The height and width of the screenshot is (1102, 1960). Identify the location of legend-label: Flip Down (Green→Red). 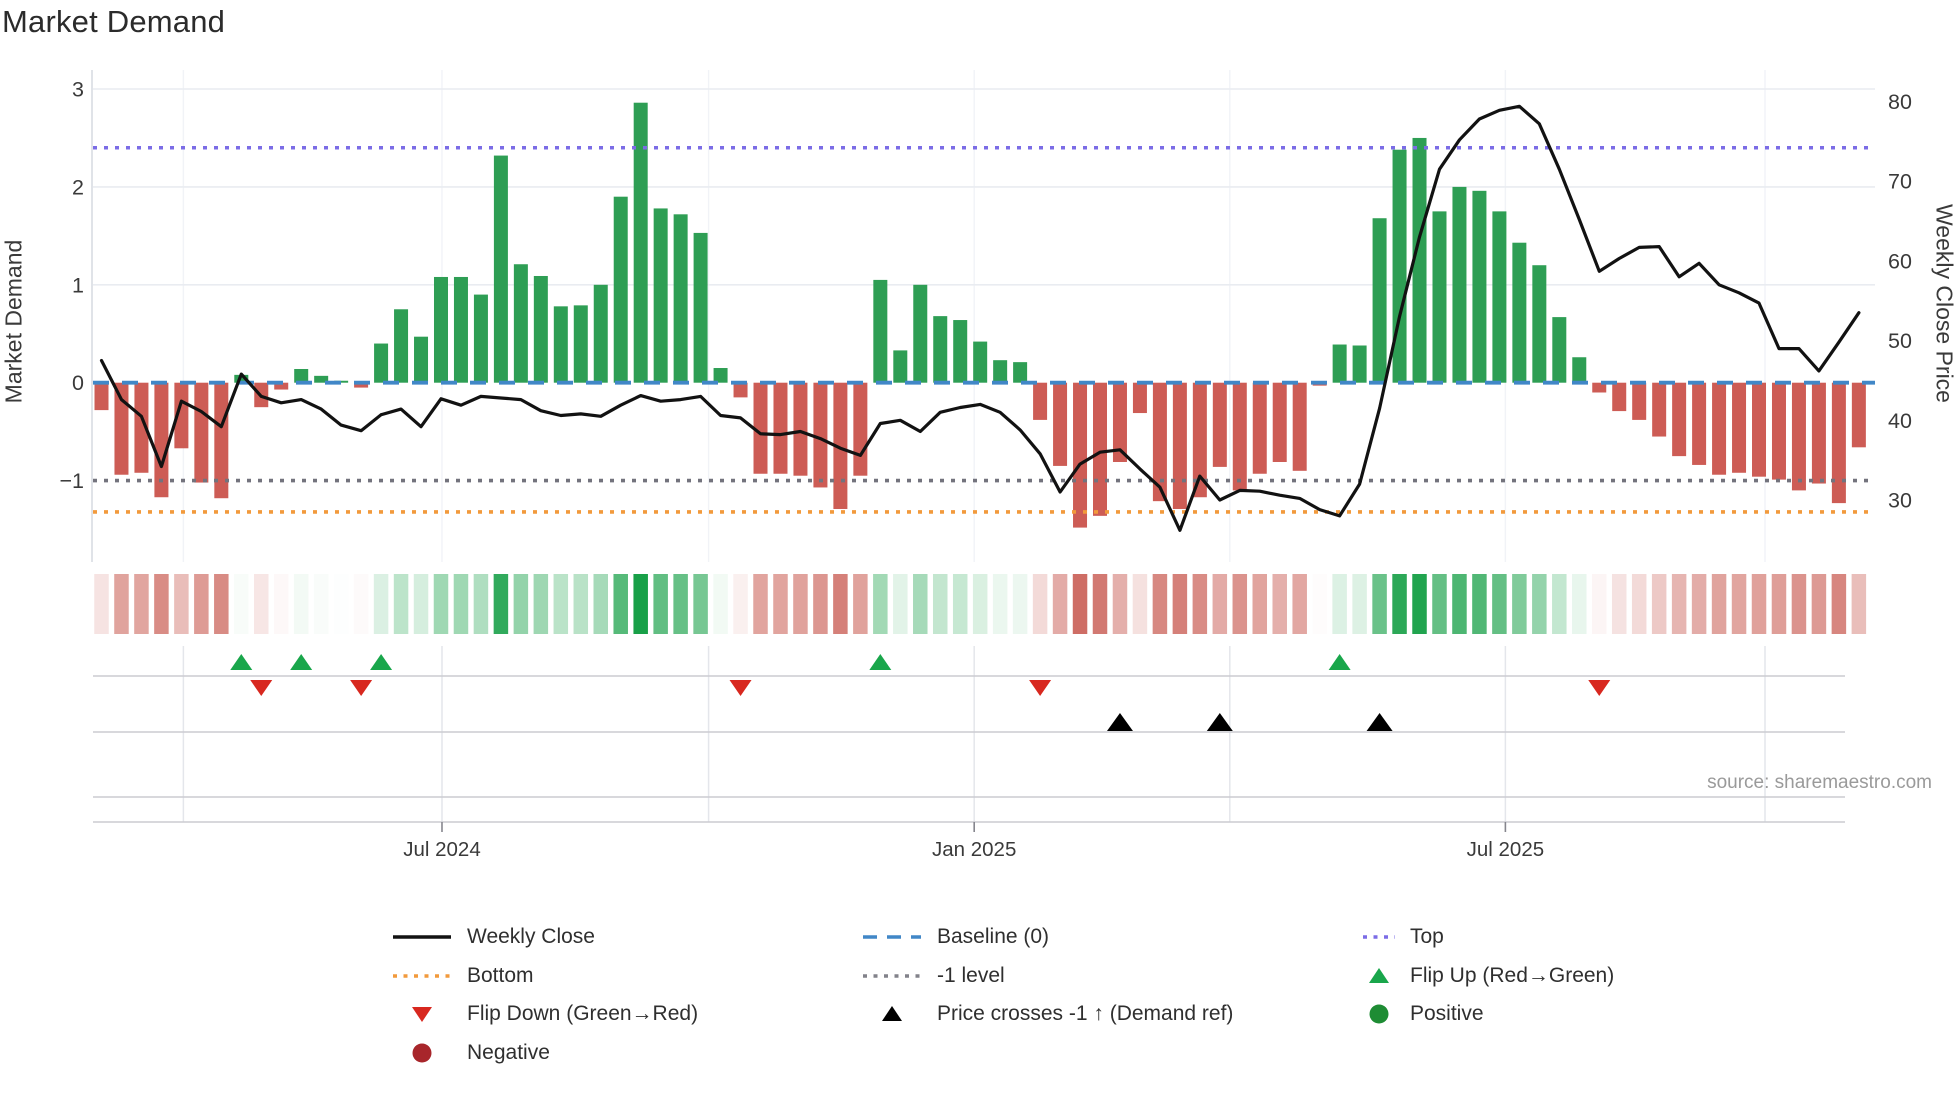
(583, 1013).